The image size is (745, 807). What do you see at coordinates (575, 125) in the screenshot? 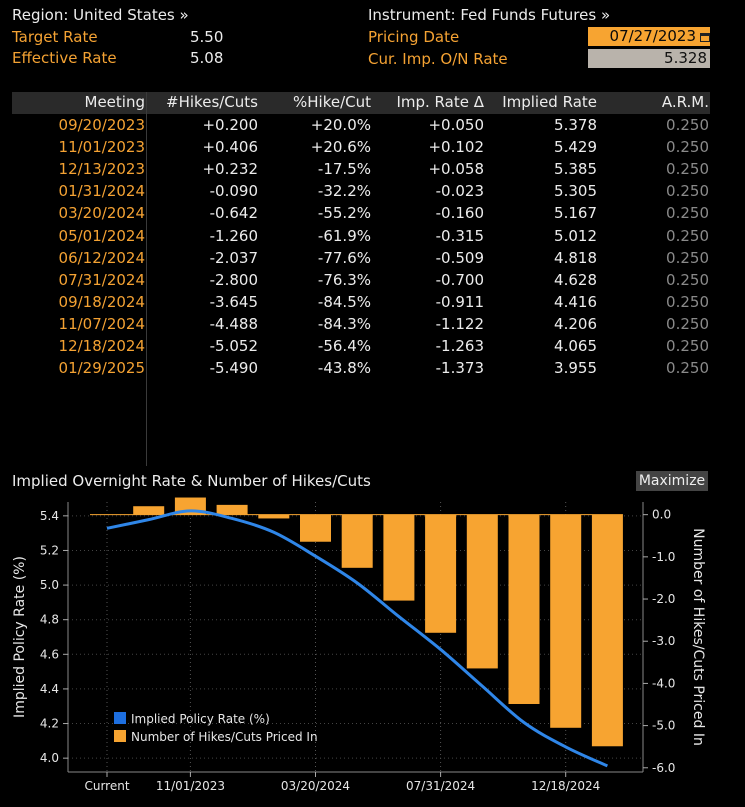
I see `cell-implied-rate: 5.378` at bounding box center [575, 125].